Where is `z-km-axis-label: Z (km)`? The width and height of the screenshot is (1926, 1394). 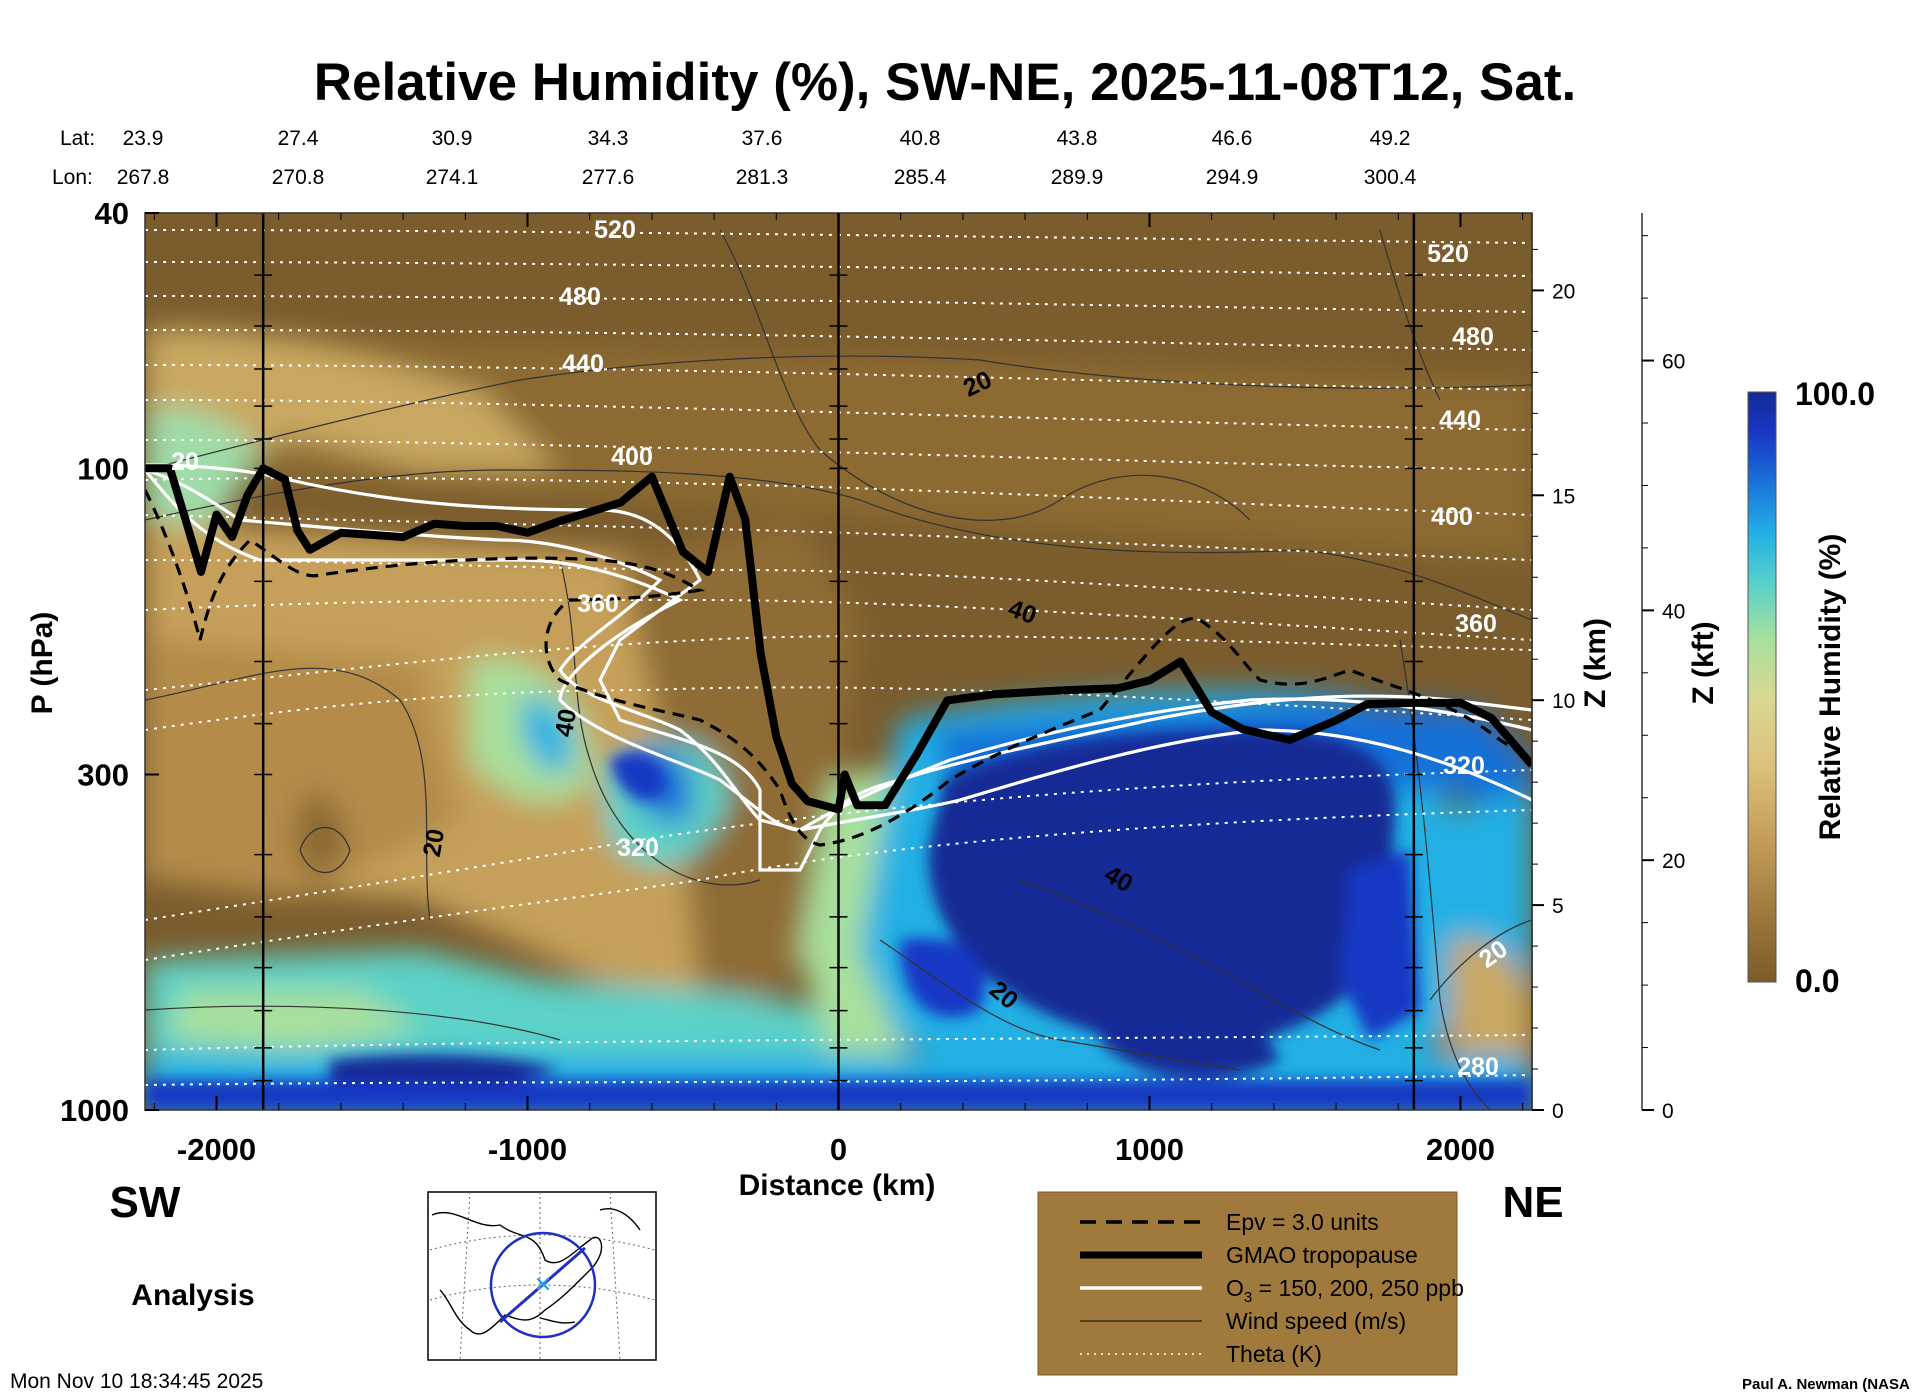 z-km-axis-label: Z (km) is located at coordinates (1595, 663).